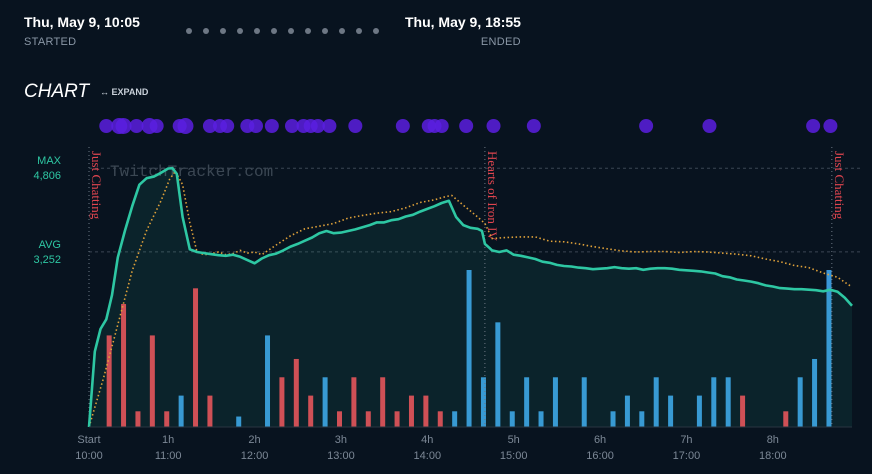  What do you see at coordinates (463, 31) in the screenshot?
I see `end-info: Thu, May 9, 18:55 ENDED` at bounding box center [463, 31].